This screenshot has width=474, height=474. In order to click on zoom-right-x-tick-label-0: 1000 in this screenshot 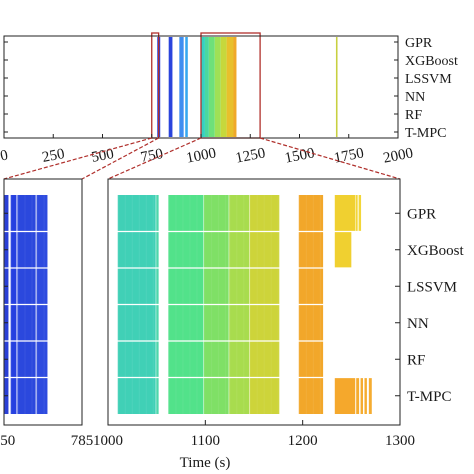, I will do `click(108, 441)`.